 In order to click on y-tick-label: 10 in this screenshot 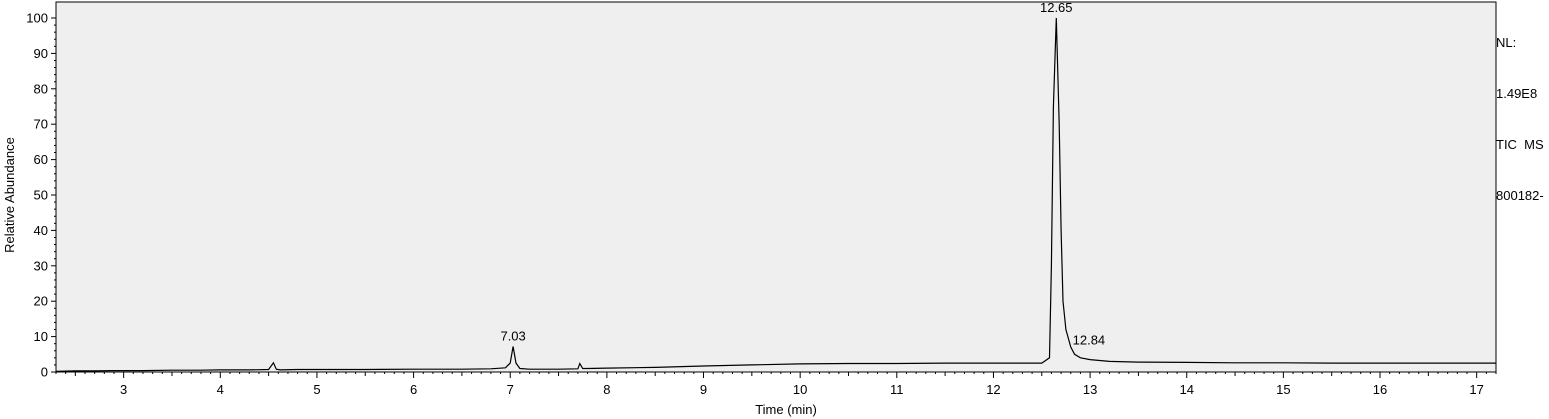, I will do `click(41, 336)`.